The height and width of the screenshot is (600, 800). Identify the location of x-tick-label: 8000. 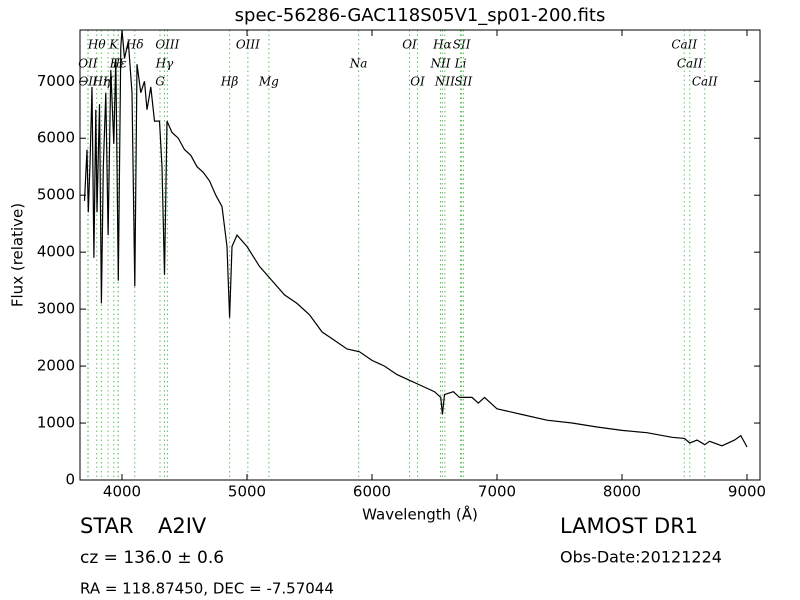
(622, 492).